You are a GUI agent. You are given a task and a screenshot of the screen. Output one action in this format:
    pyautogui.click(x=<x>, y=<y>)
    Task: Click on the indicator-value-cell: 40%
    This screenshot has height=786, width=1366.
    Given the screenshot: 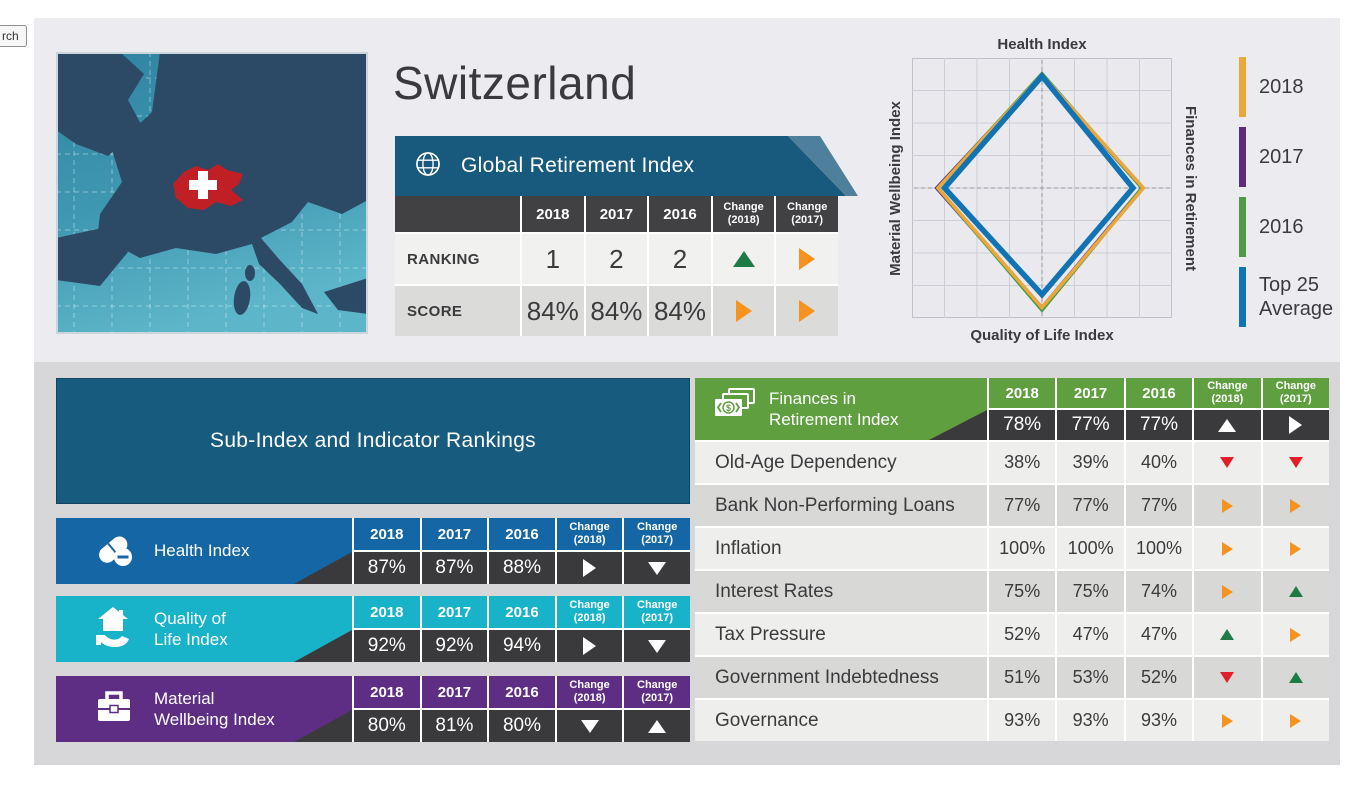 What is the action you would take?
    pyautogui.click(x=1159, y=462)
    